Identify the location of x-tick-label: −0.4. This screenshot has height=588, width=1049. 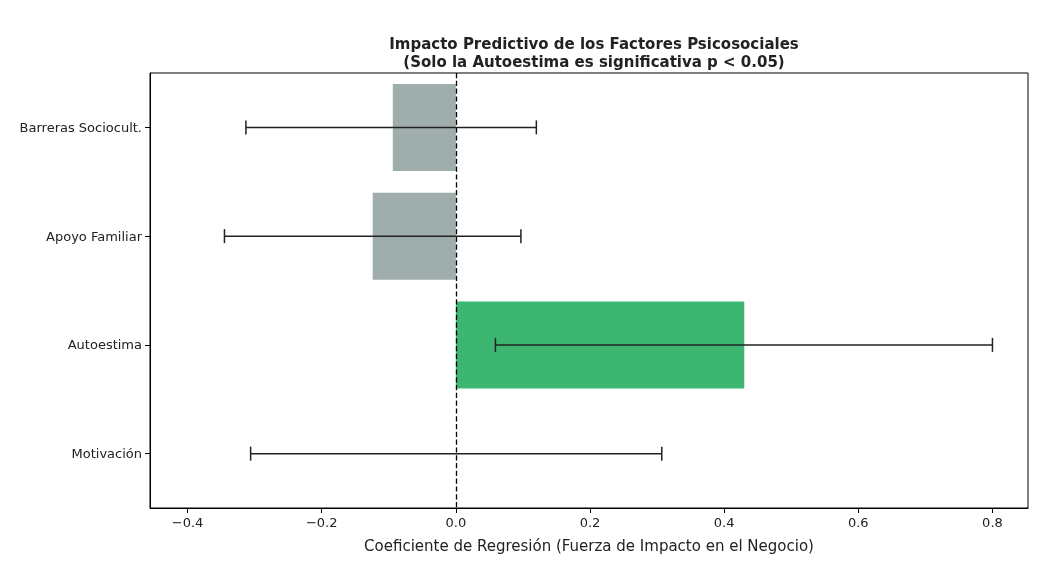
(187, 522).